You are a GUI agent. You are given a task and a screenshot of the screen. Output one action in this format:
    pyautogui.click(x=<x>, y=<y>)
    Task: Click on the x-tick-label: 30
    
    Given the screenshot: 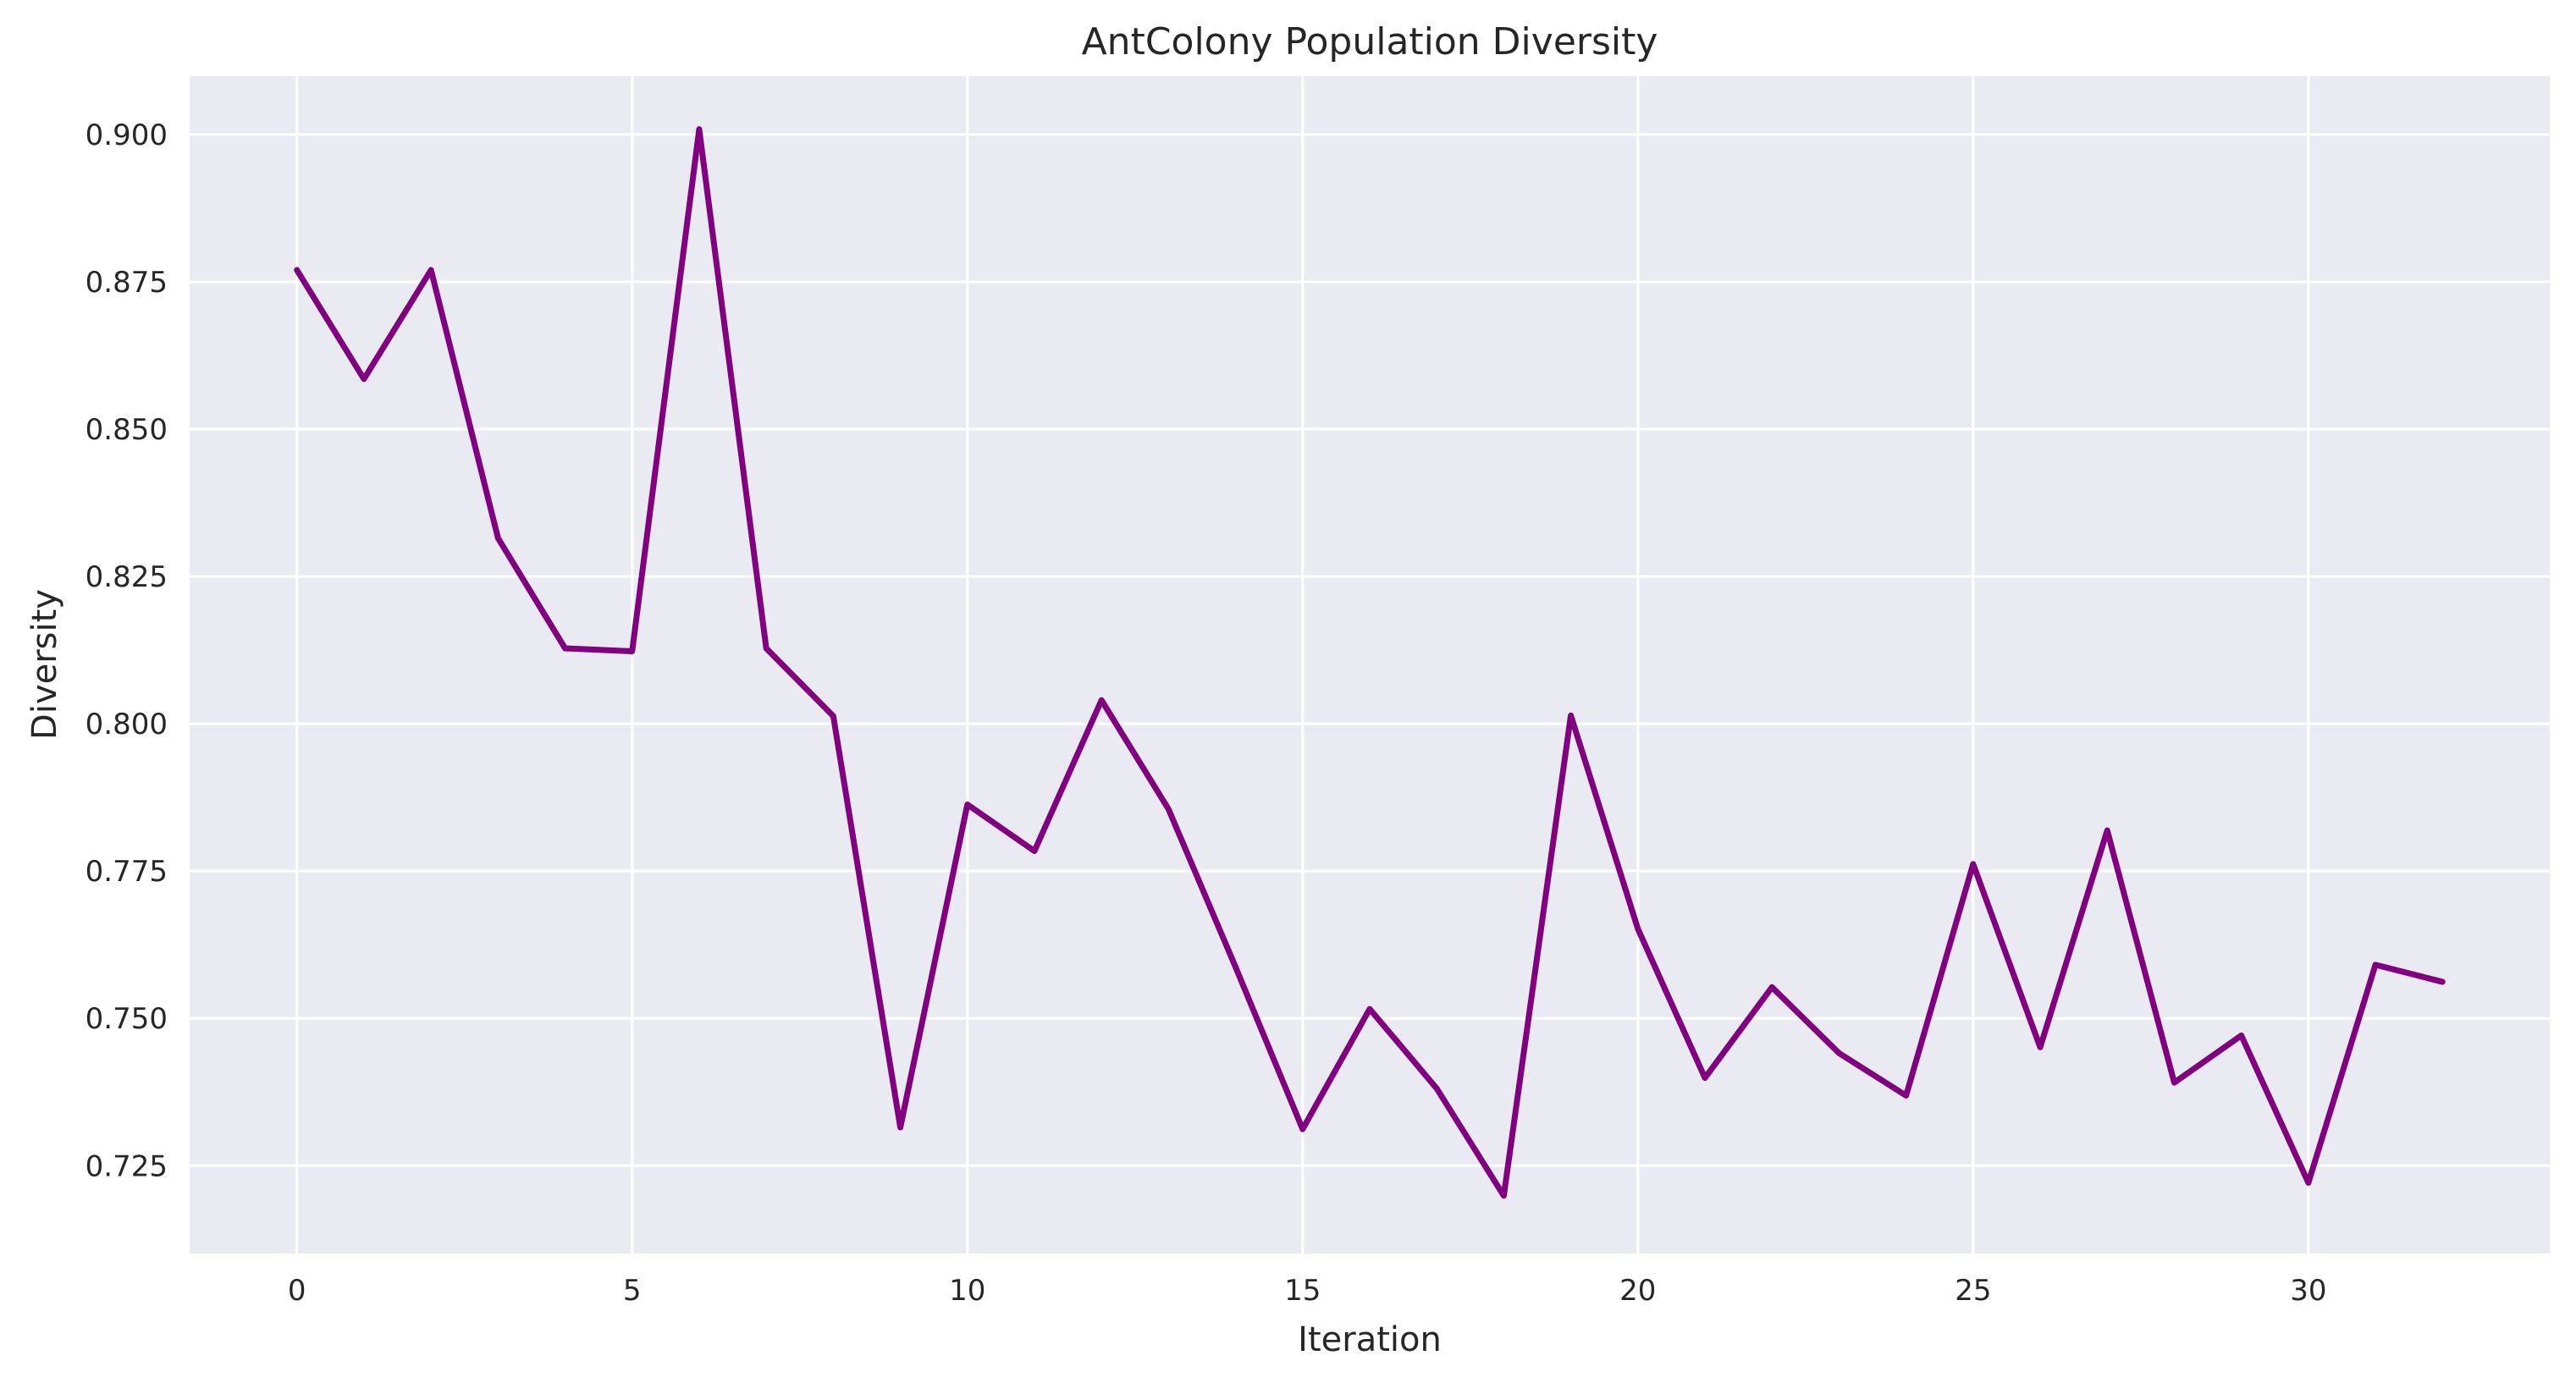 What is the action you would take?
    pyautogui.click(x=2308, y=1291)
    